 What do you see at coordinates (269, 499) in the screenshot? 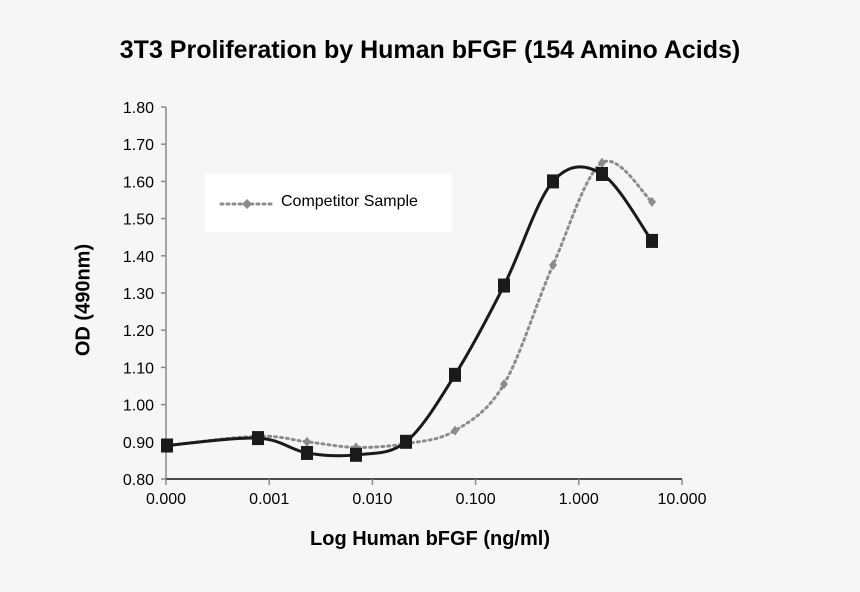
I see `x-tick-label: 0.001` at bounding box center [269, 499].